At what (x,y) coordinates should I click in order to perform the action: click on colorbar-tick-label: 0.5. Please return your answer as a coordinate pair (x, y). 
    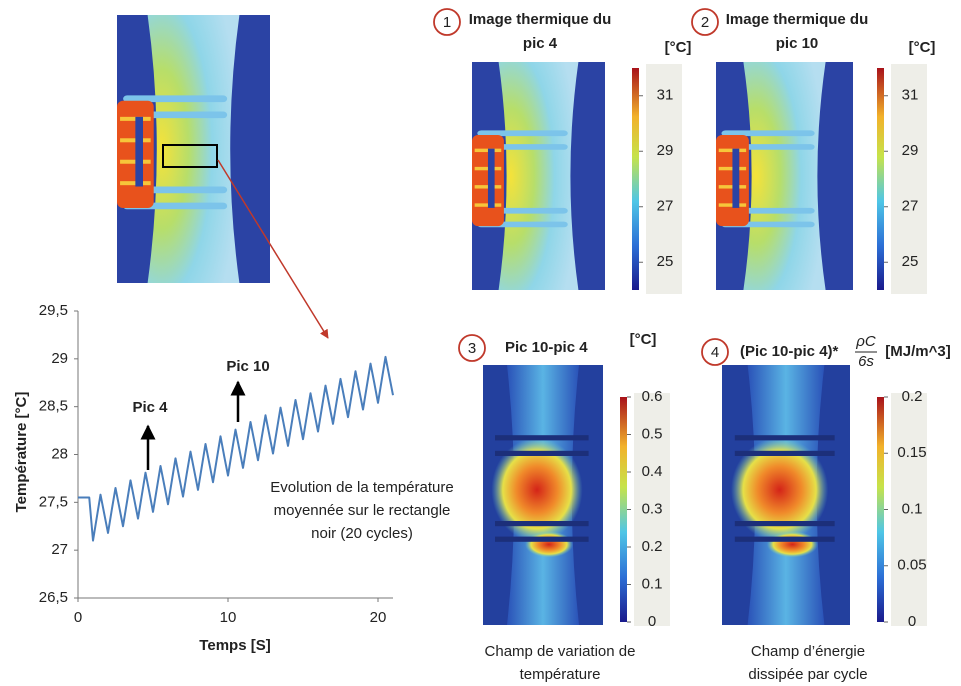
    Looking at the image, I should click on (652, 433).